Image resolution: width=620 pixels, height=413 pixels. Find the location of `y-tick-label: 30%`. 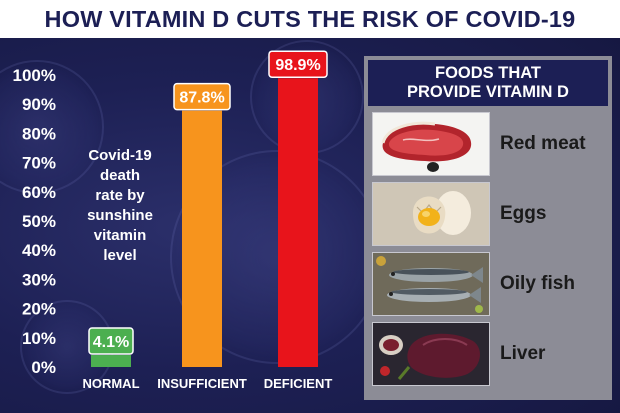

y-tick-label: 30% is located at coordinates (39, 279).